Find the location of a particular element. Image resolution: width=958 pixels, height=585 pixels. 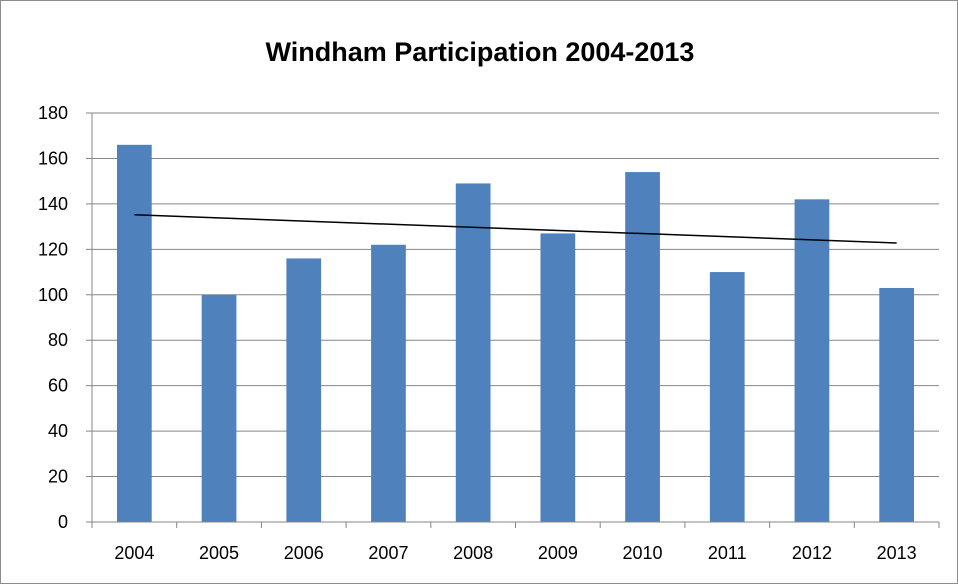

chart-title: Windham Participation 2004-2013 is located at coordinates (480, 52).